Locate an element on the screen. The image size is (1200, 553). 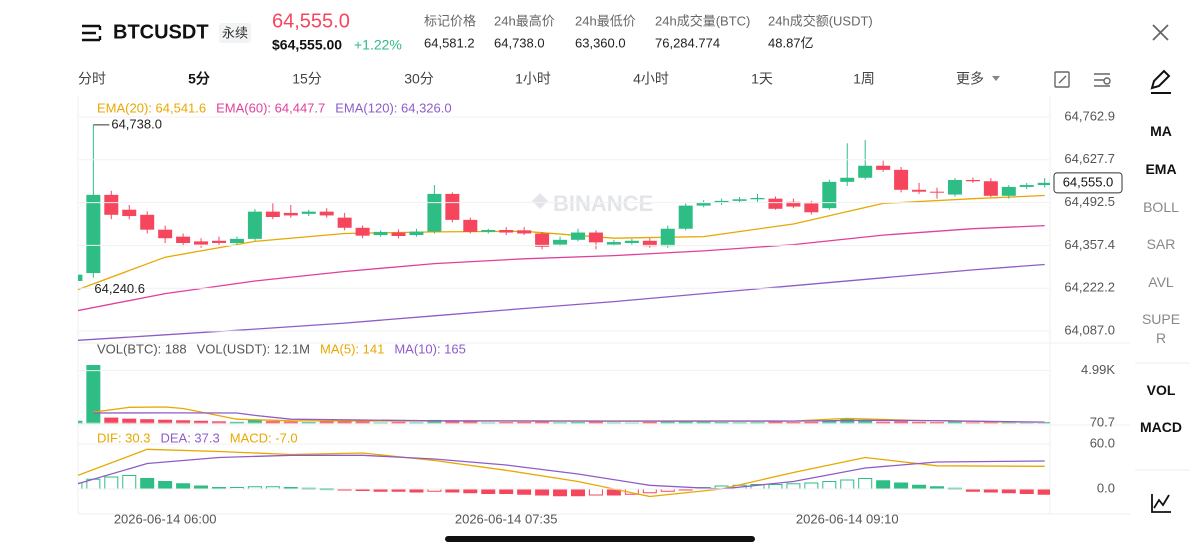
timeframe-tab: 1小时 is located at coordinates (533, 79).